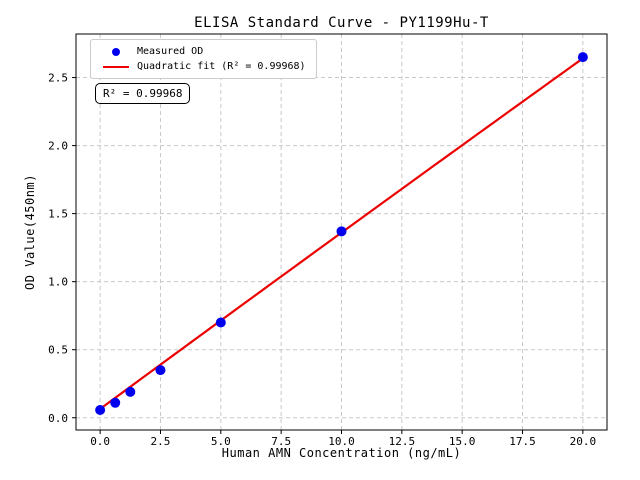  What do you see at coordinates (341, 23) in the screenshot?
I see `chart-title: ELISA Standard Curve - PY1199Hu-T` at bounding box center [341, 23].